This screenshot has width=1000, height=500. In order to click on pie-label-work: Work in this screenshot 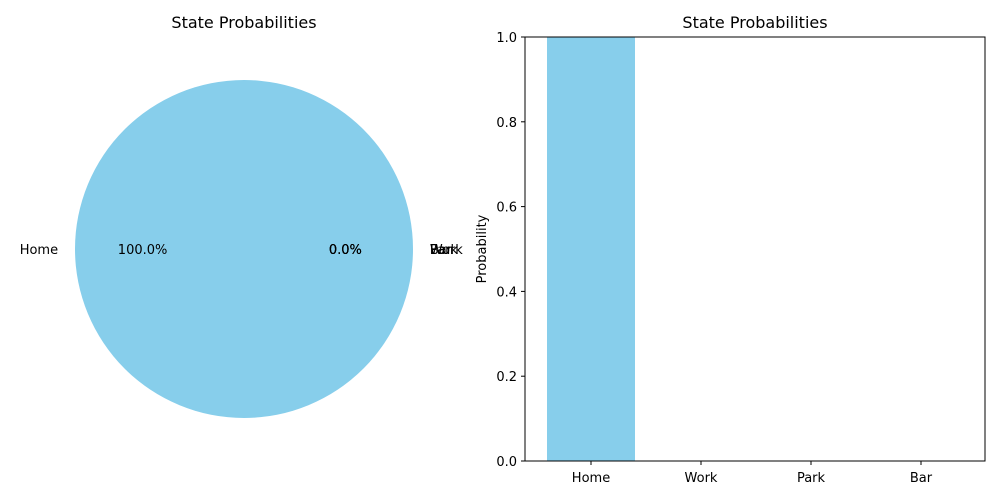, I will do `click(446, 250)`.